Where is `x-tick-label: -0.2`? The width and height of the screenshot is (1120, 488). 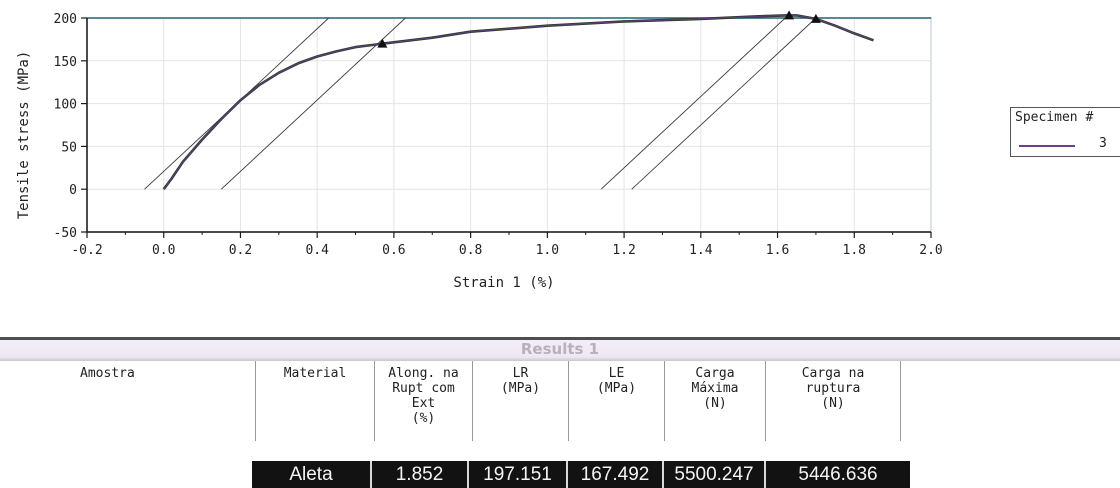 x-tick-label: -0.2 is located at coordinates (86, 250).